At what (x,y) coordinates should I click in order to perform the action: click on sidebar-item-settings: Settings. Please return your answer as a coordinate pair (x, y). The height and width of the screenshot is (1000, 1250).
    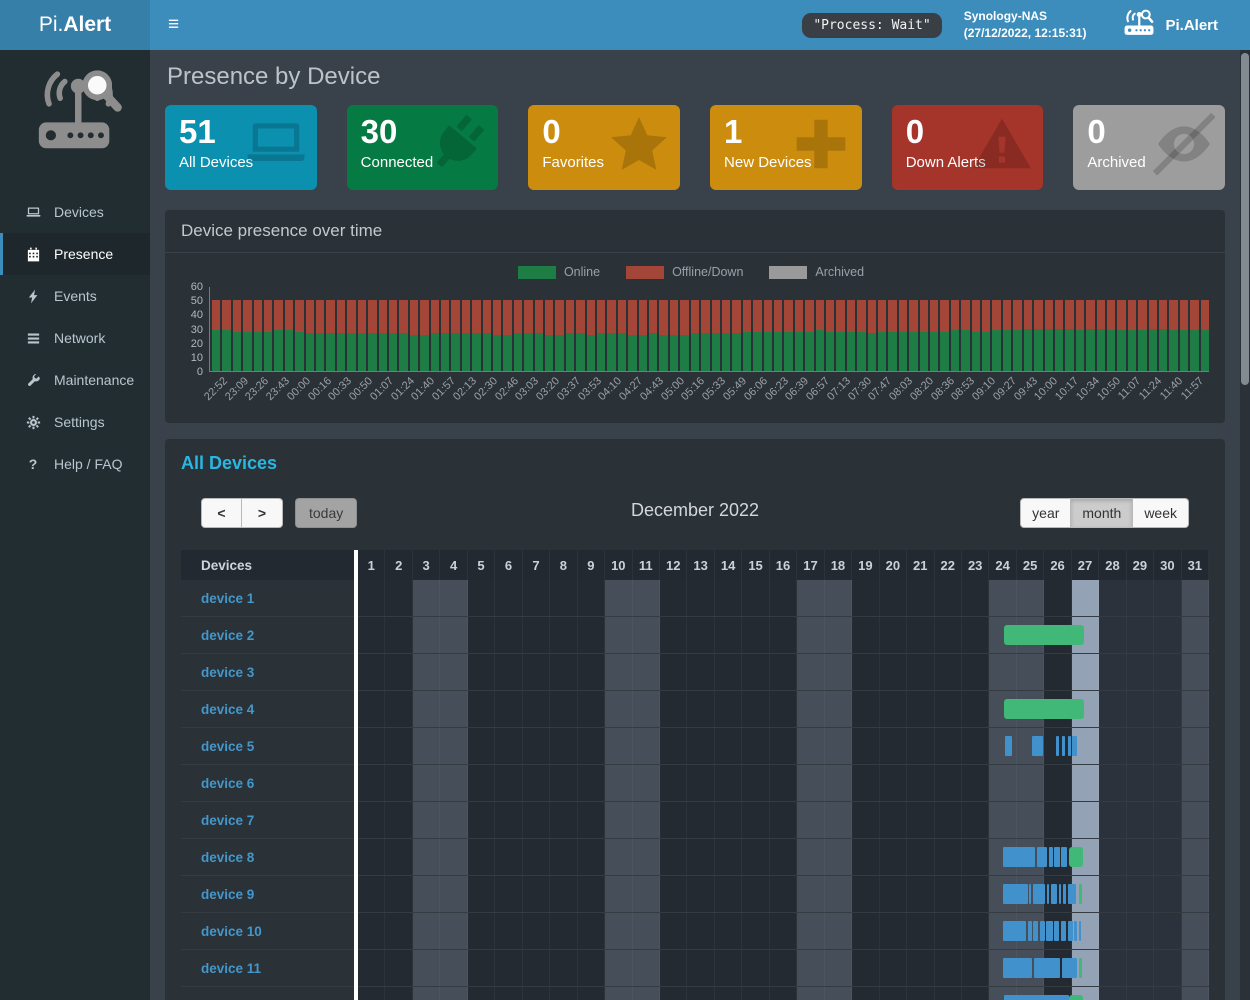
    Looking at the image, I should click on (75, 422).